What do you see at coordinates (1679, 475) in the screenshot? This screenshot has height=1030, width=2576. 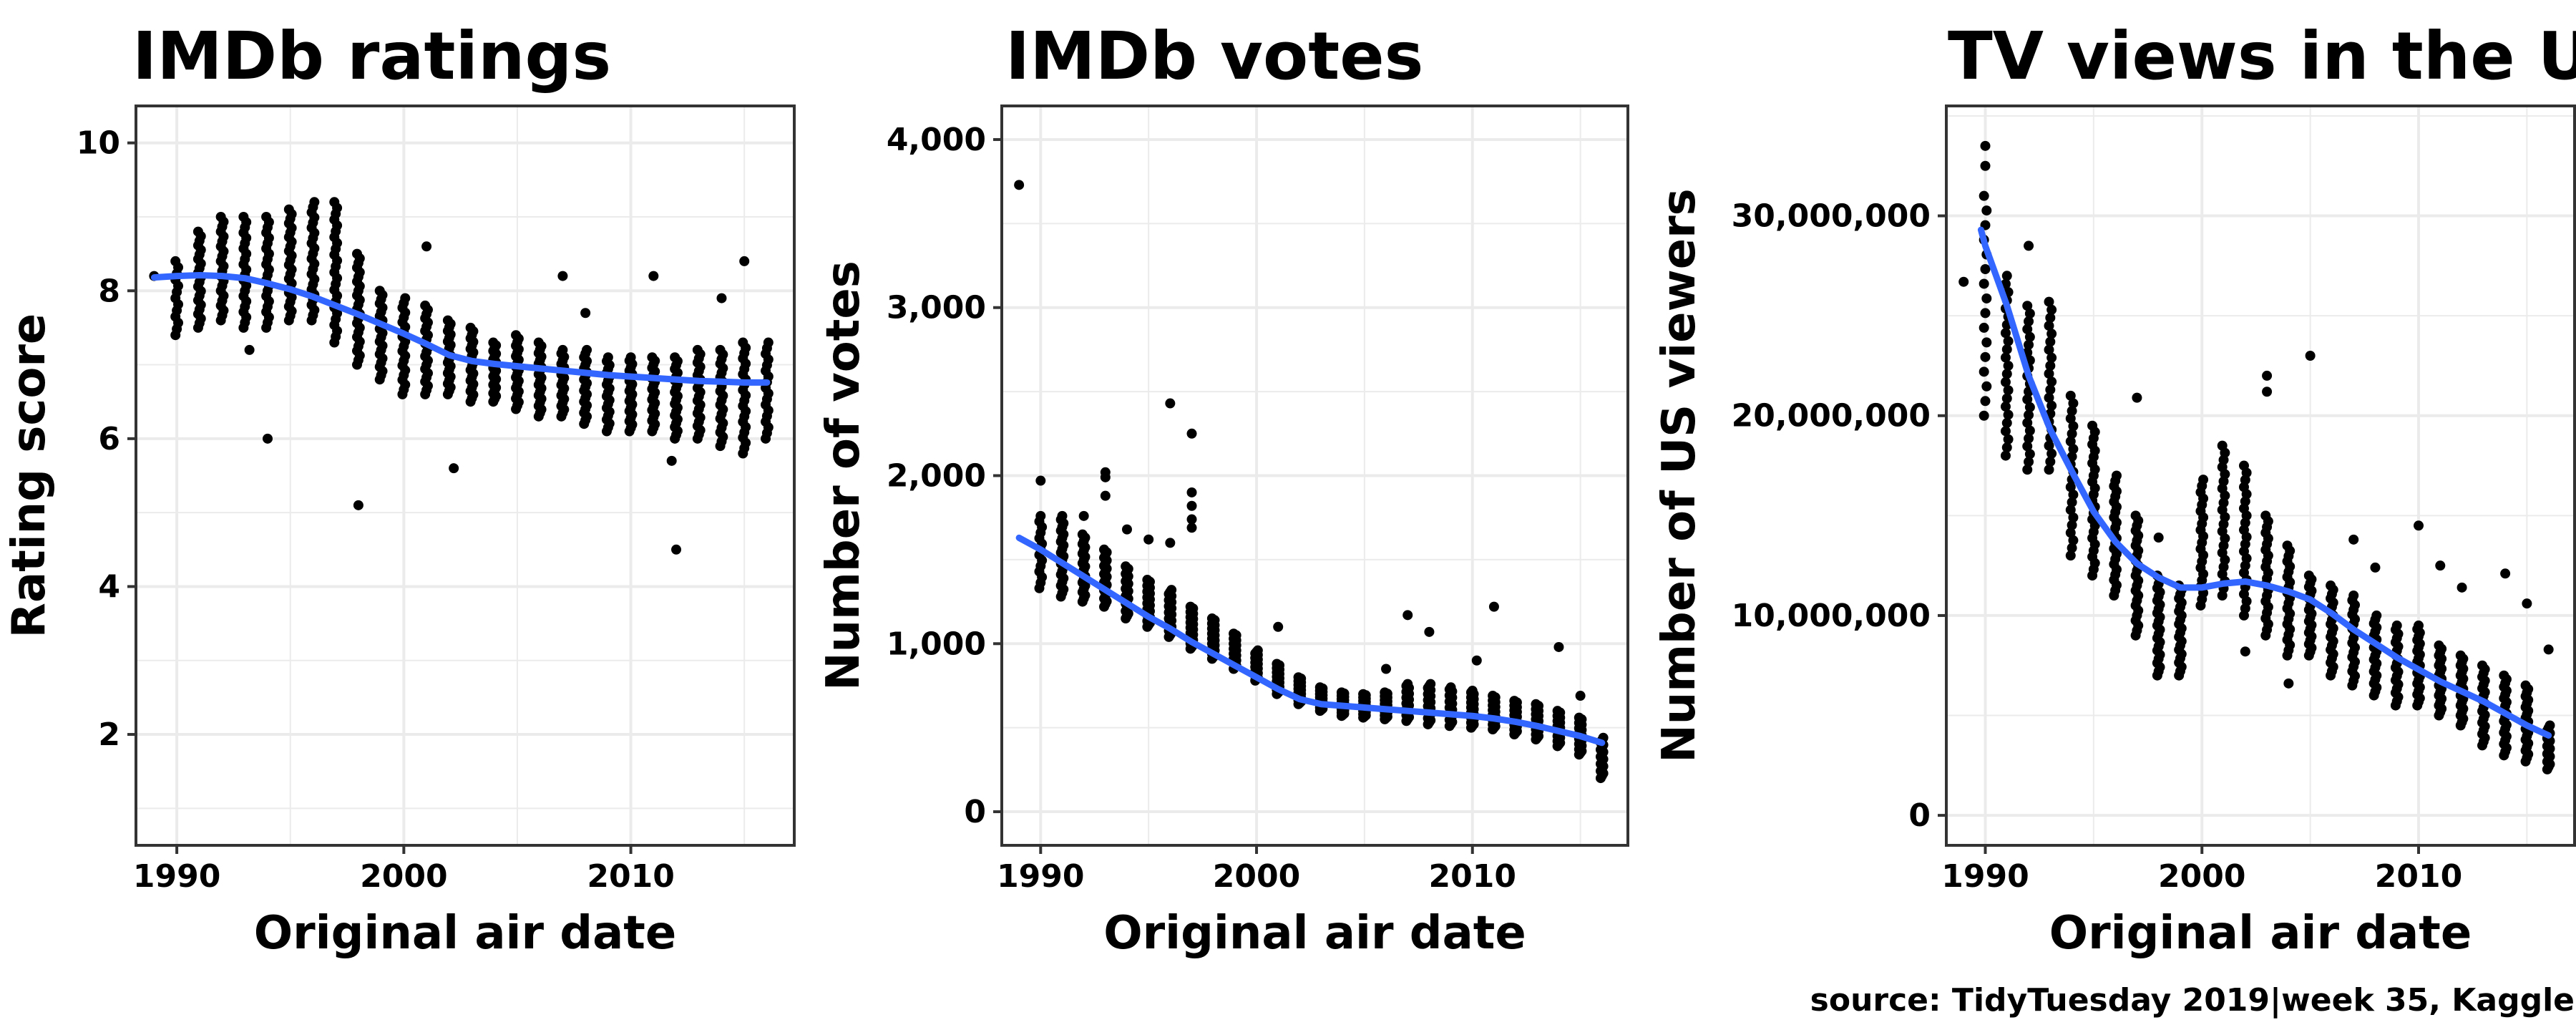 I see `y-axis-title: Number of US viewers` at bounding box center [1679, 475].